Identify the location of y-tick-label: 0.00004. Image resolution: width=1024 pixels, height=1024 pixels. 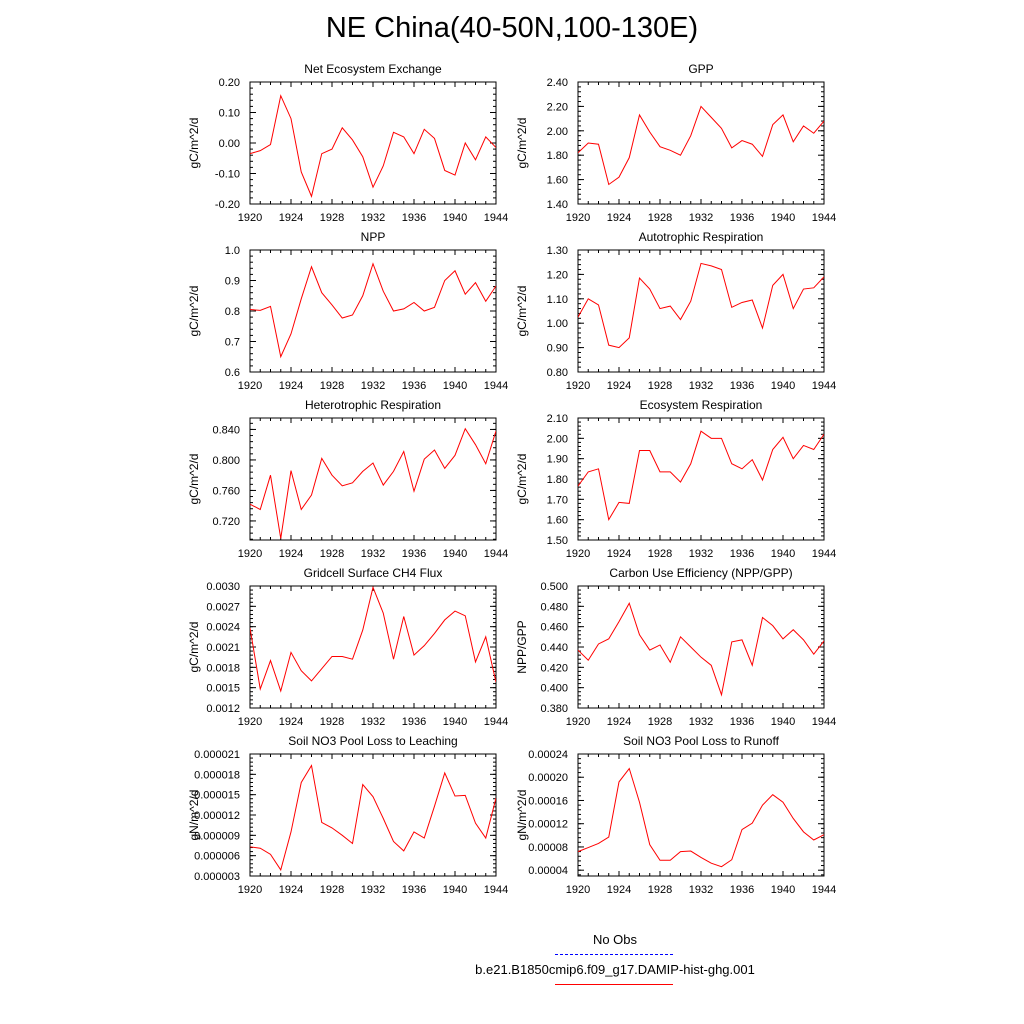
(548, 871).